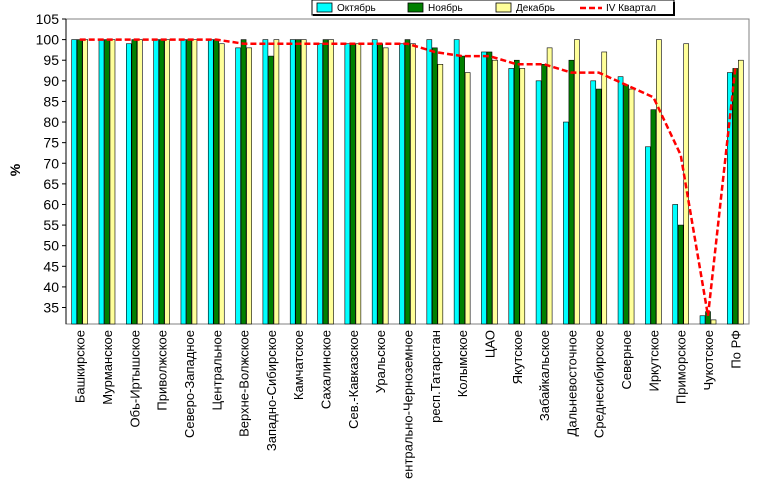  Describe the element at coordinates (51, 163) in the screenshot. I see `y-tick-label: 70` at that location.